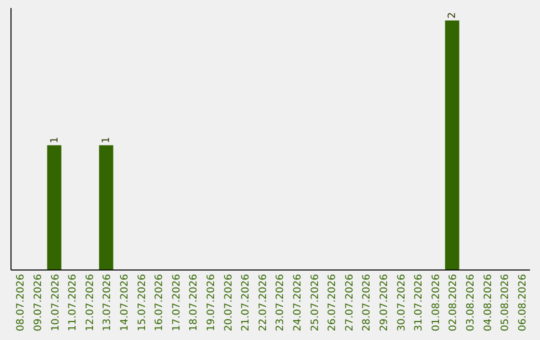  Describe the element at coordinates (56, 303) in the screenshot. I see `x-tick-label: 10.07.2026` at that location.